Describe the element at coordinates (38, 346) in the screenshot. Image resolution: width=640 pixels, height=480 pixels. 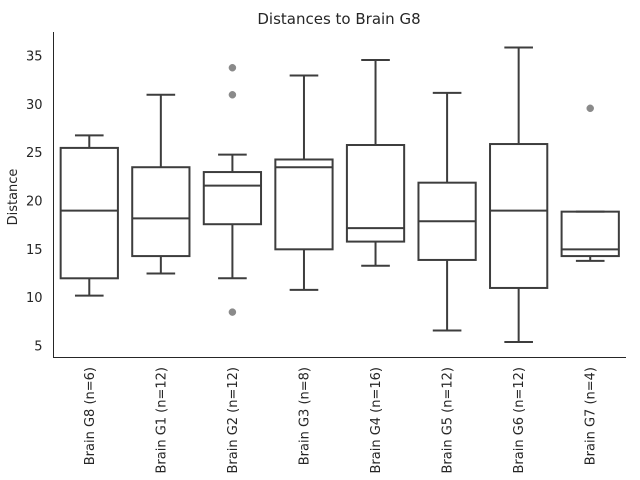
I see `y-tick-label: 5` at that location.